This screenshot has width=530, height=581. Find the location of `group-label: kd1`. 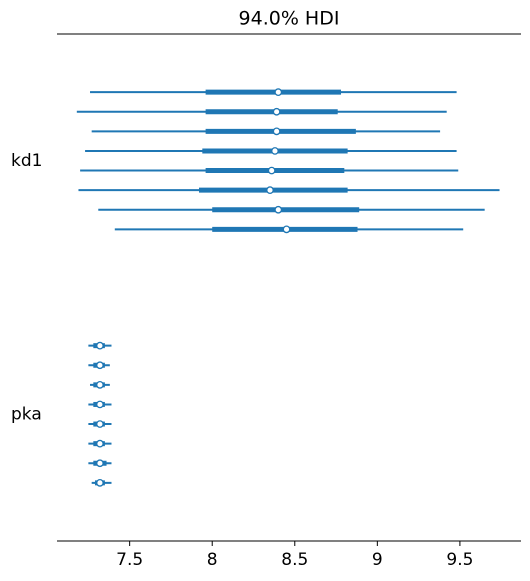

group-label: kd1 is located at coordinates (26, 161).